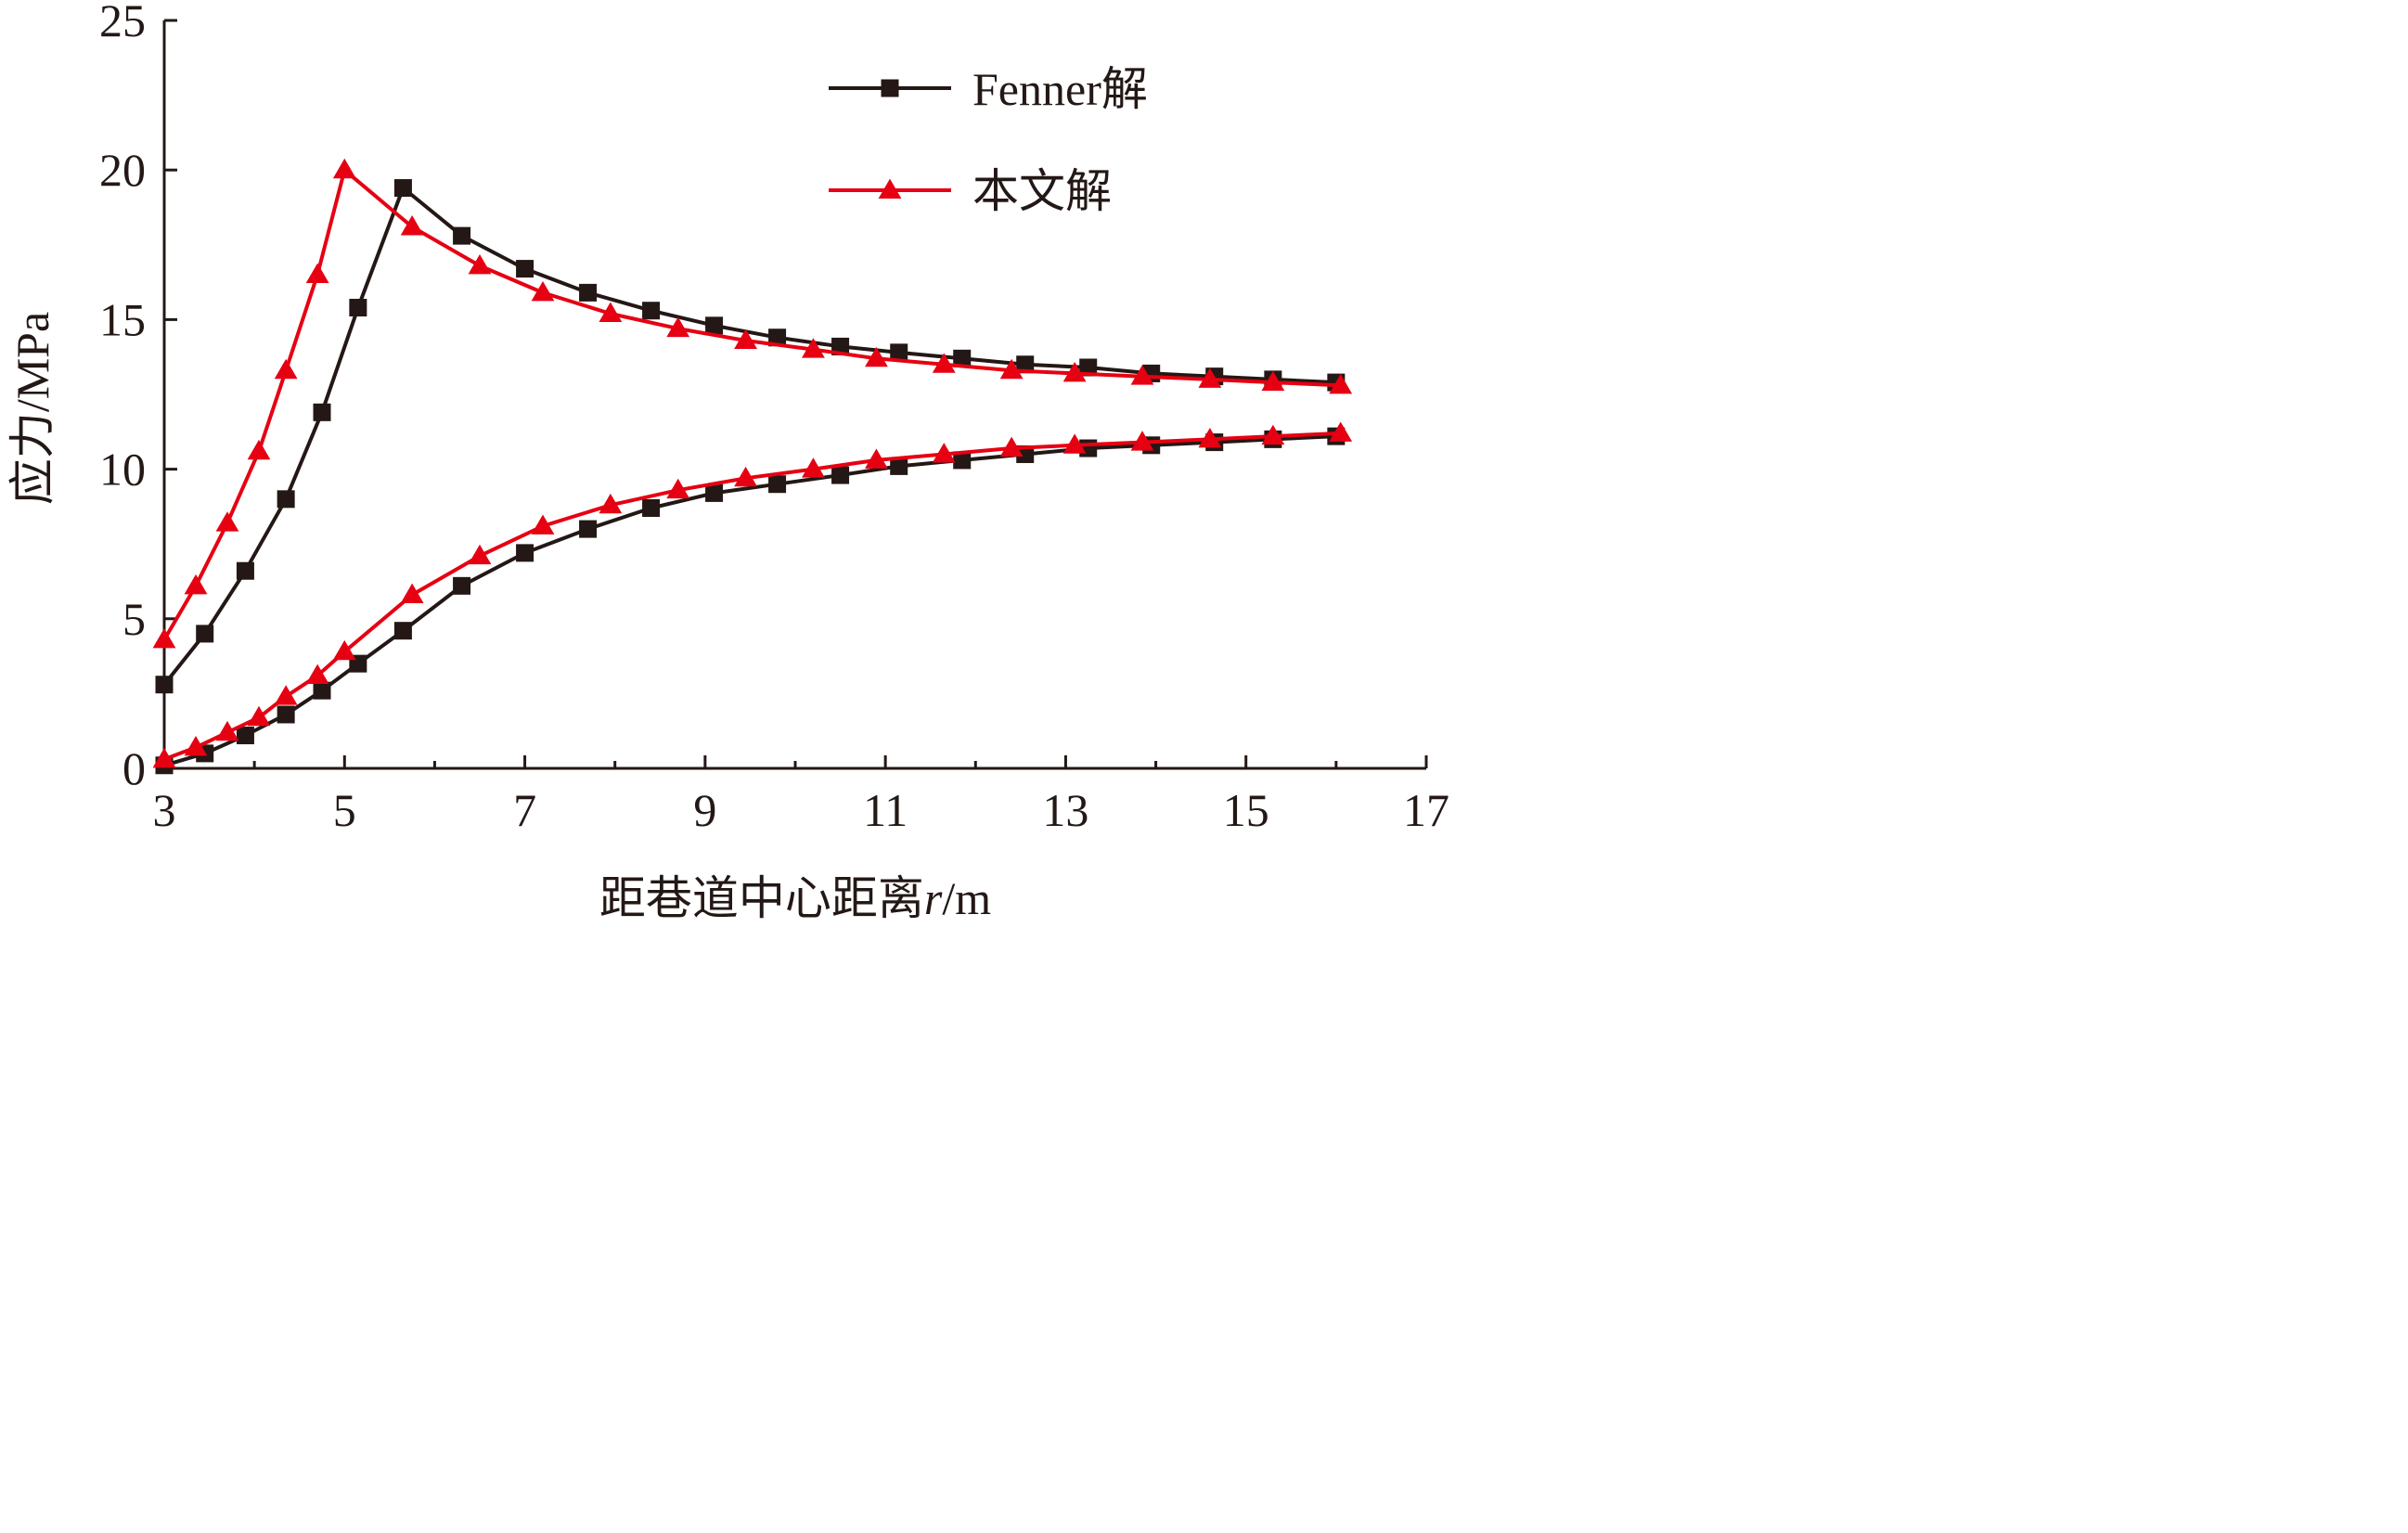 The height and width of the screenshot is (1533, 2408). I want to click on legend-item: Fenner解, so click(989, 89).